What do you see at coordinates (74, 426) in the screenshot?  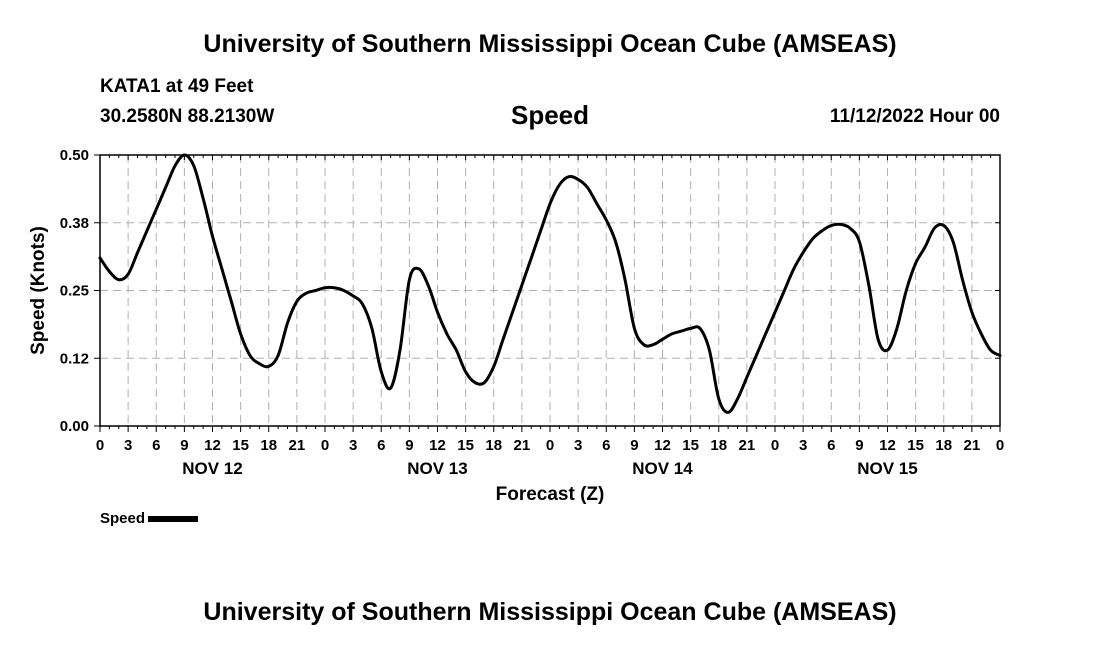 I see `y-tick-label: 0.00` at bounding box center [74, 426].